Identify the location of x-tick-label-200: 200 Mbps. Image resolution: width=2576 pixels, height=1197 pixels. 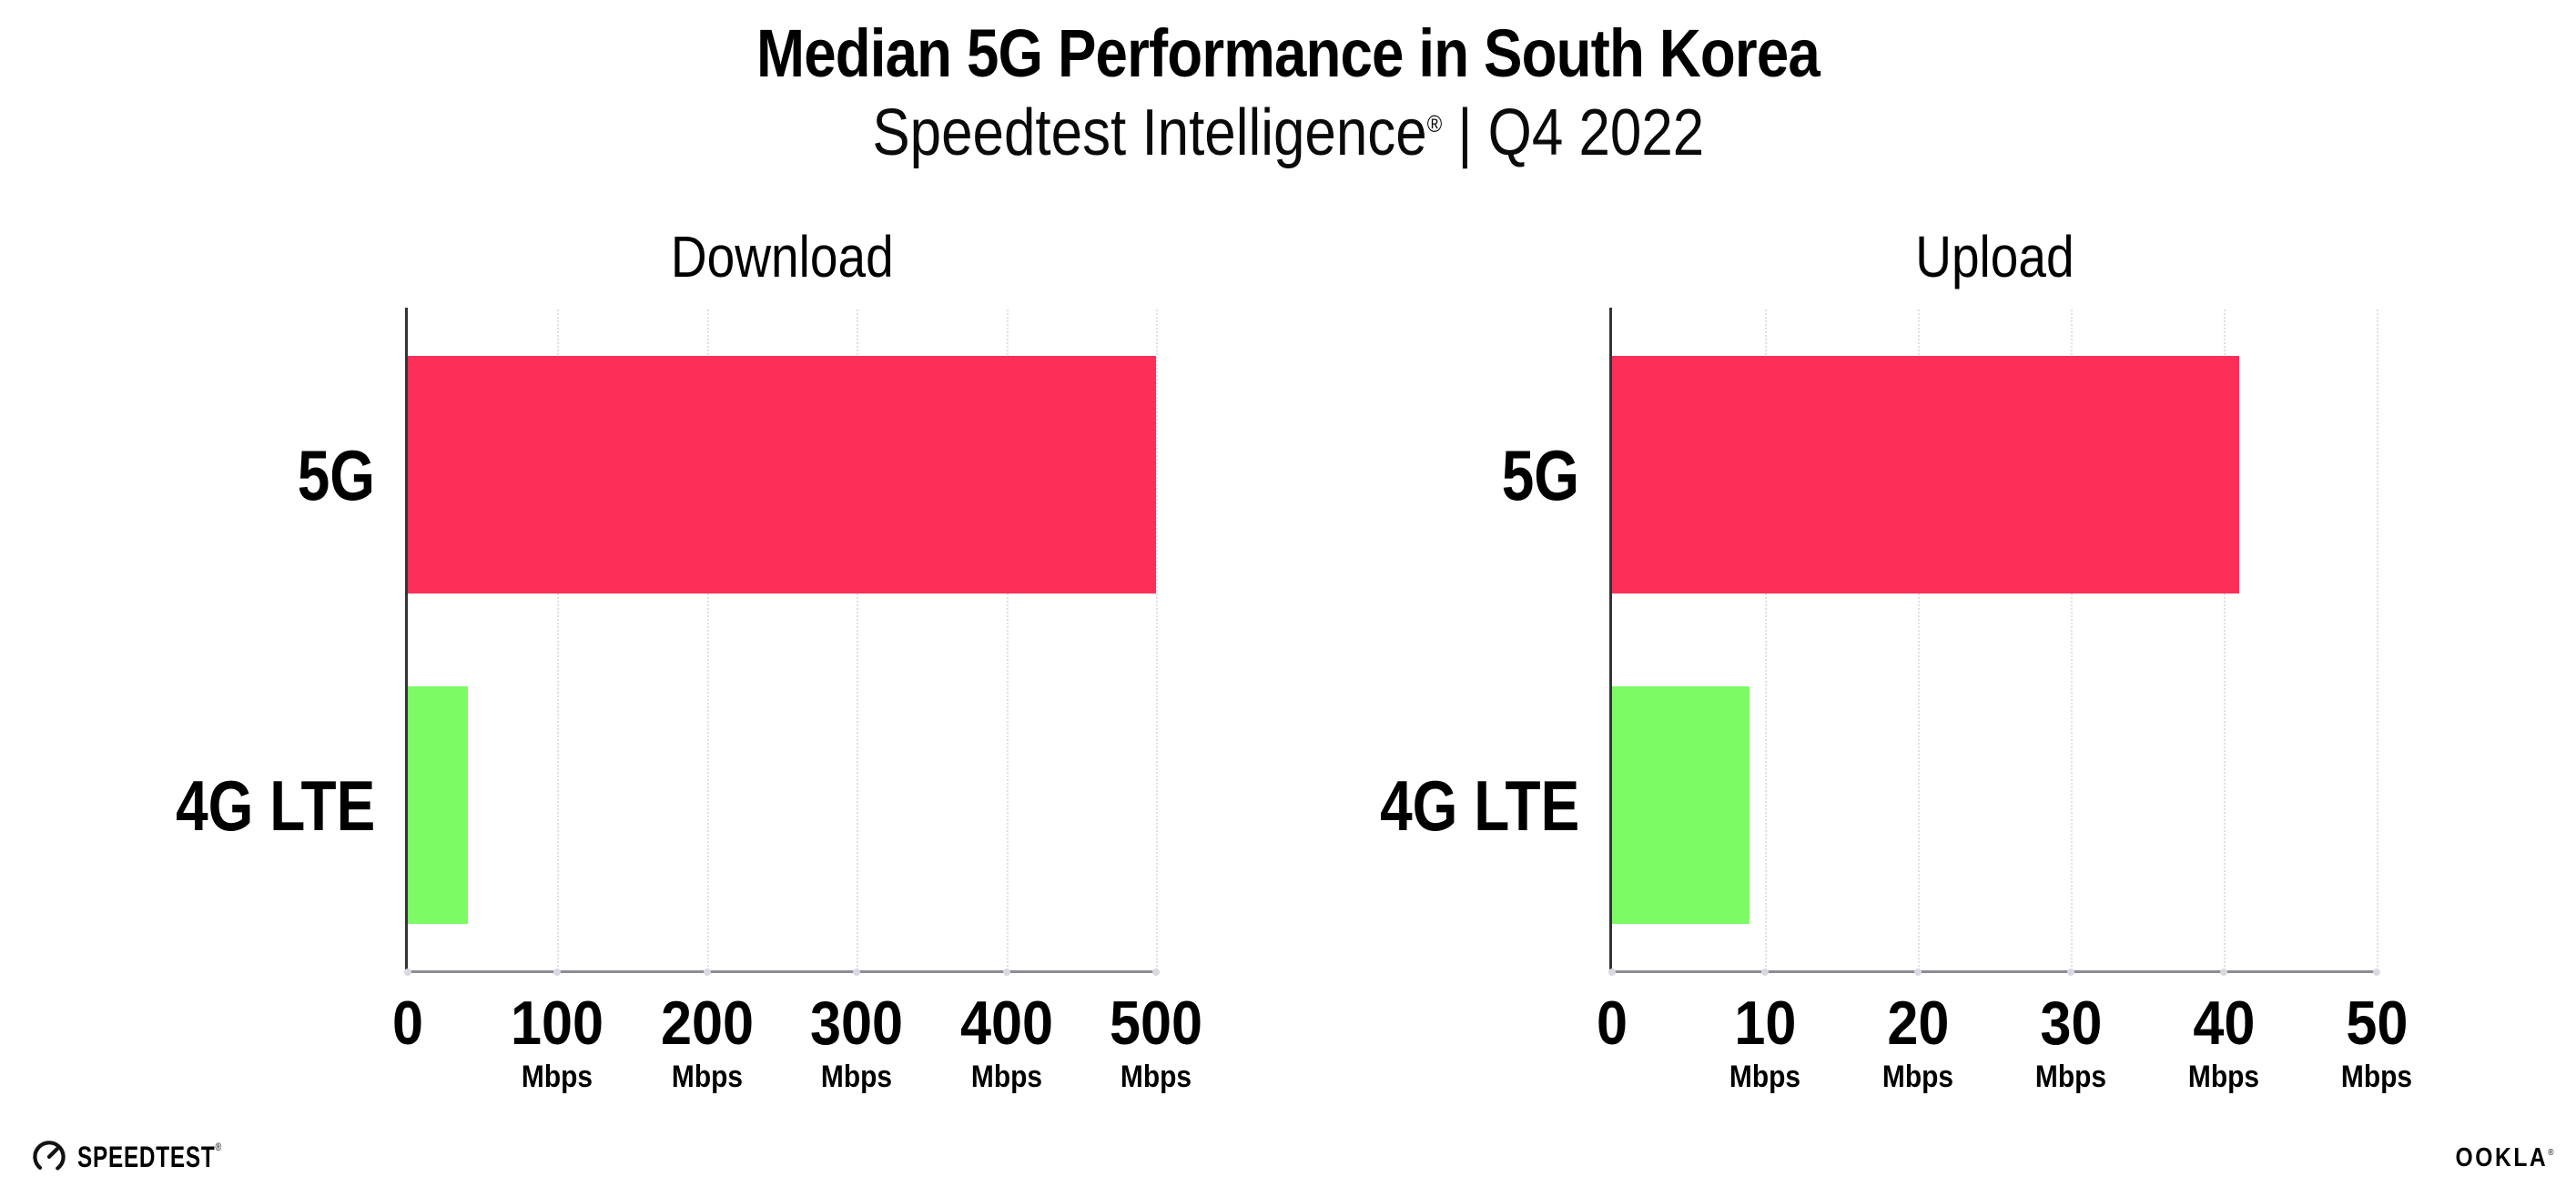
(707, 1041).